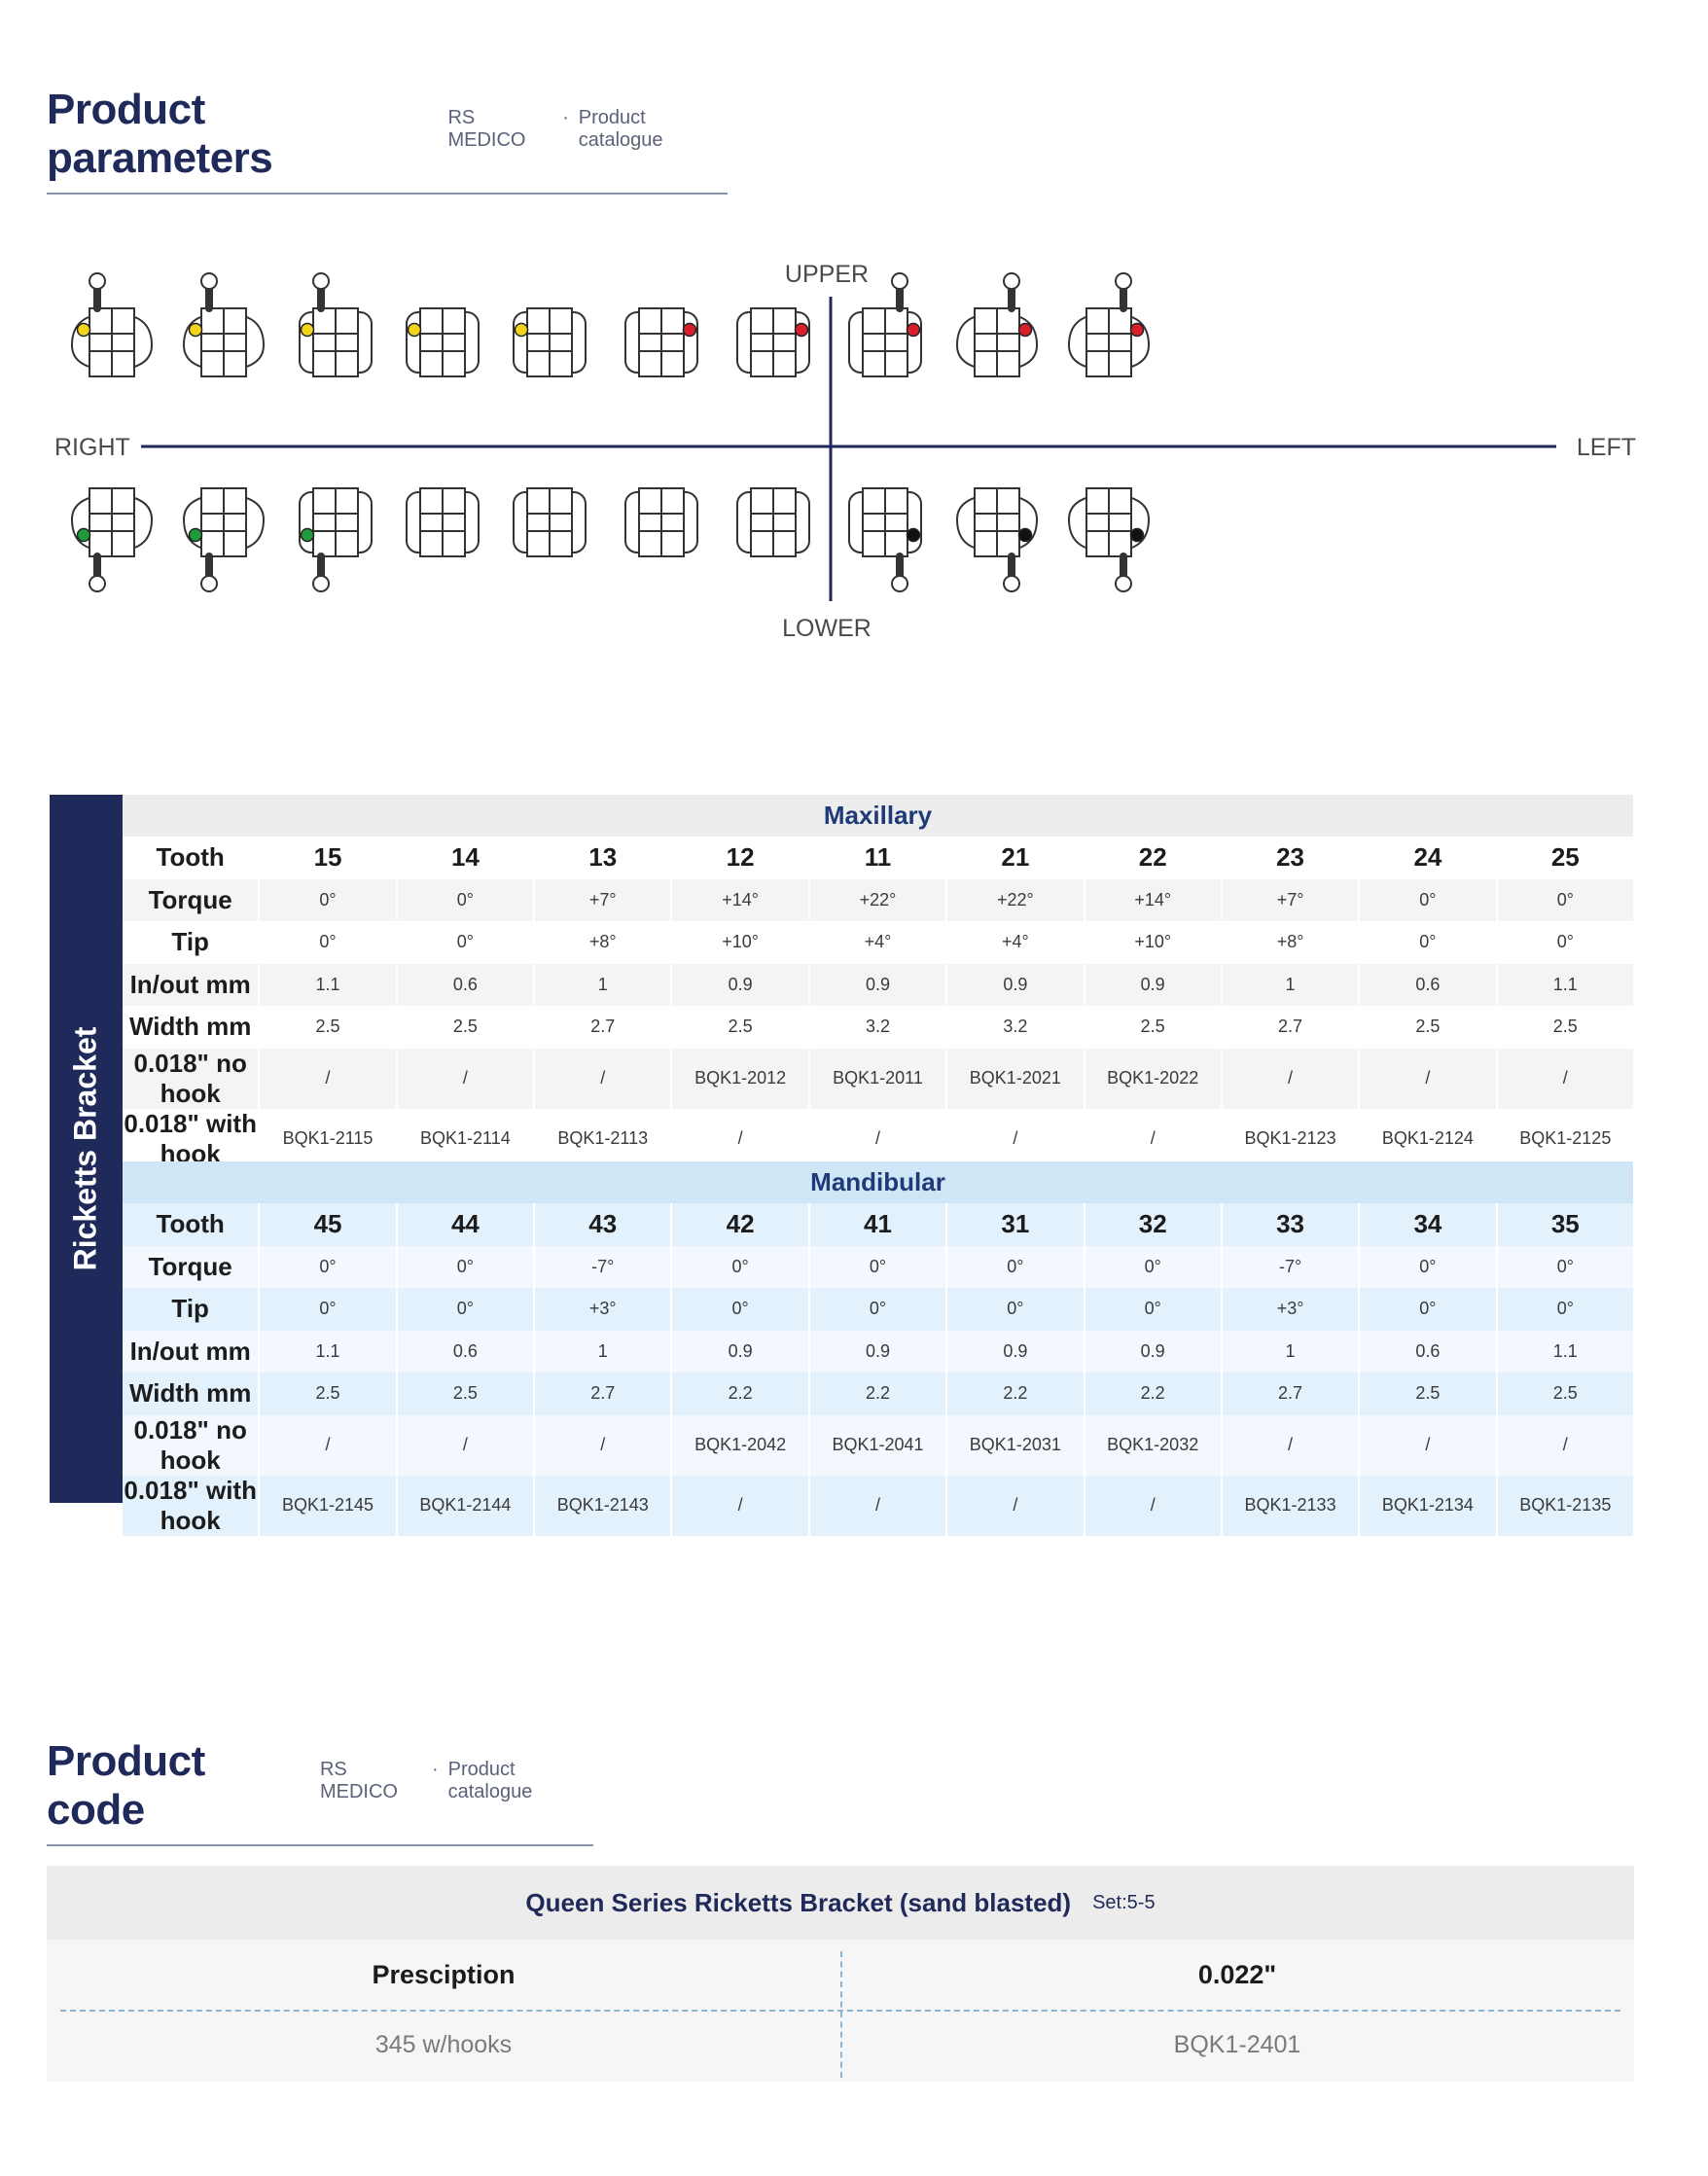  I want to click on table-cell: BQK1-2011, so click(879, 1078).